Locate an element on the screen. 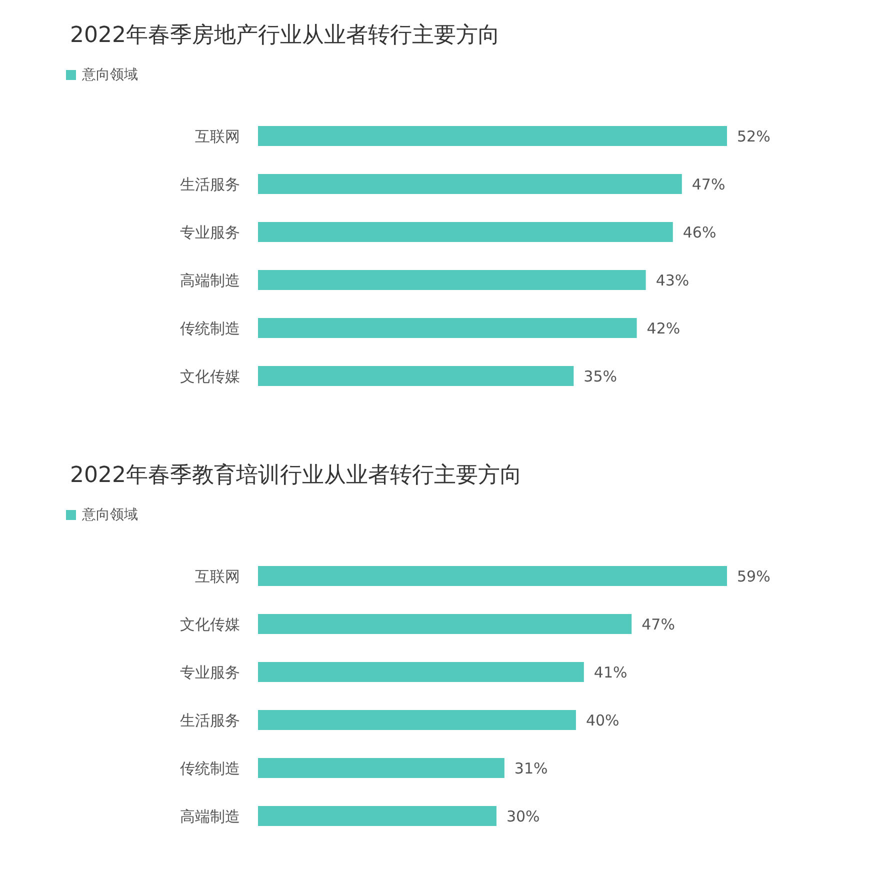  data-label: 52% is located at coordinates (753, 136).